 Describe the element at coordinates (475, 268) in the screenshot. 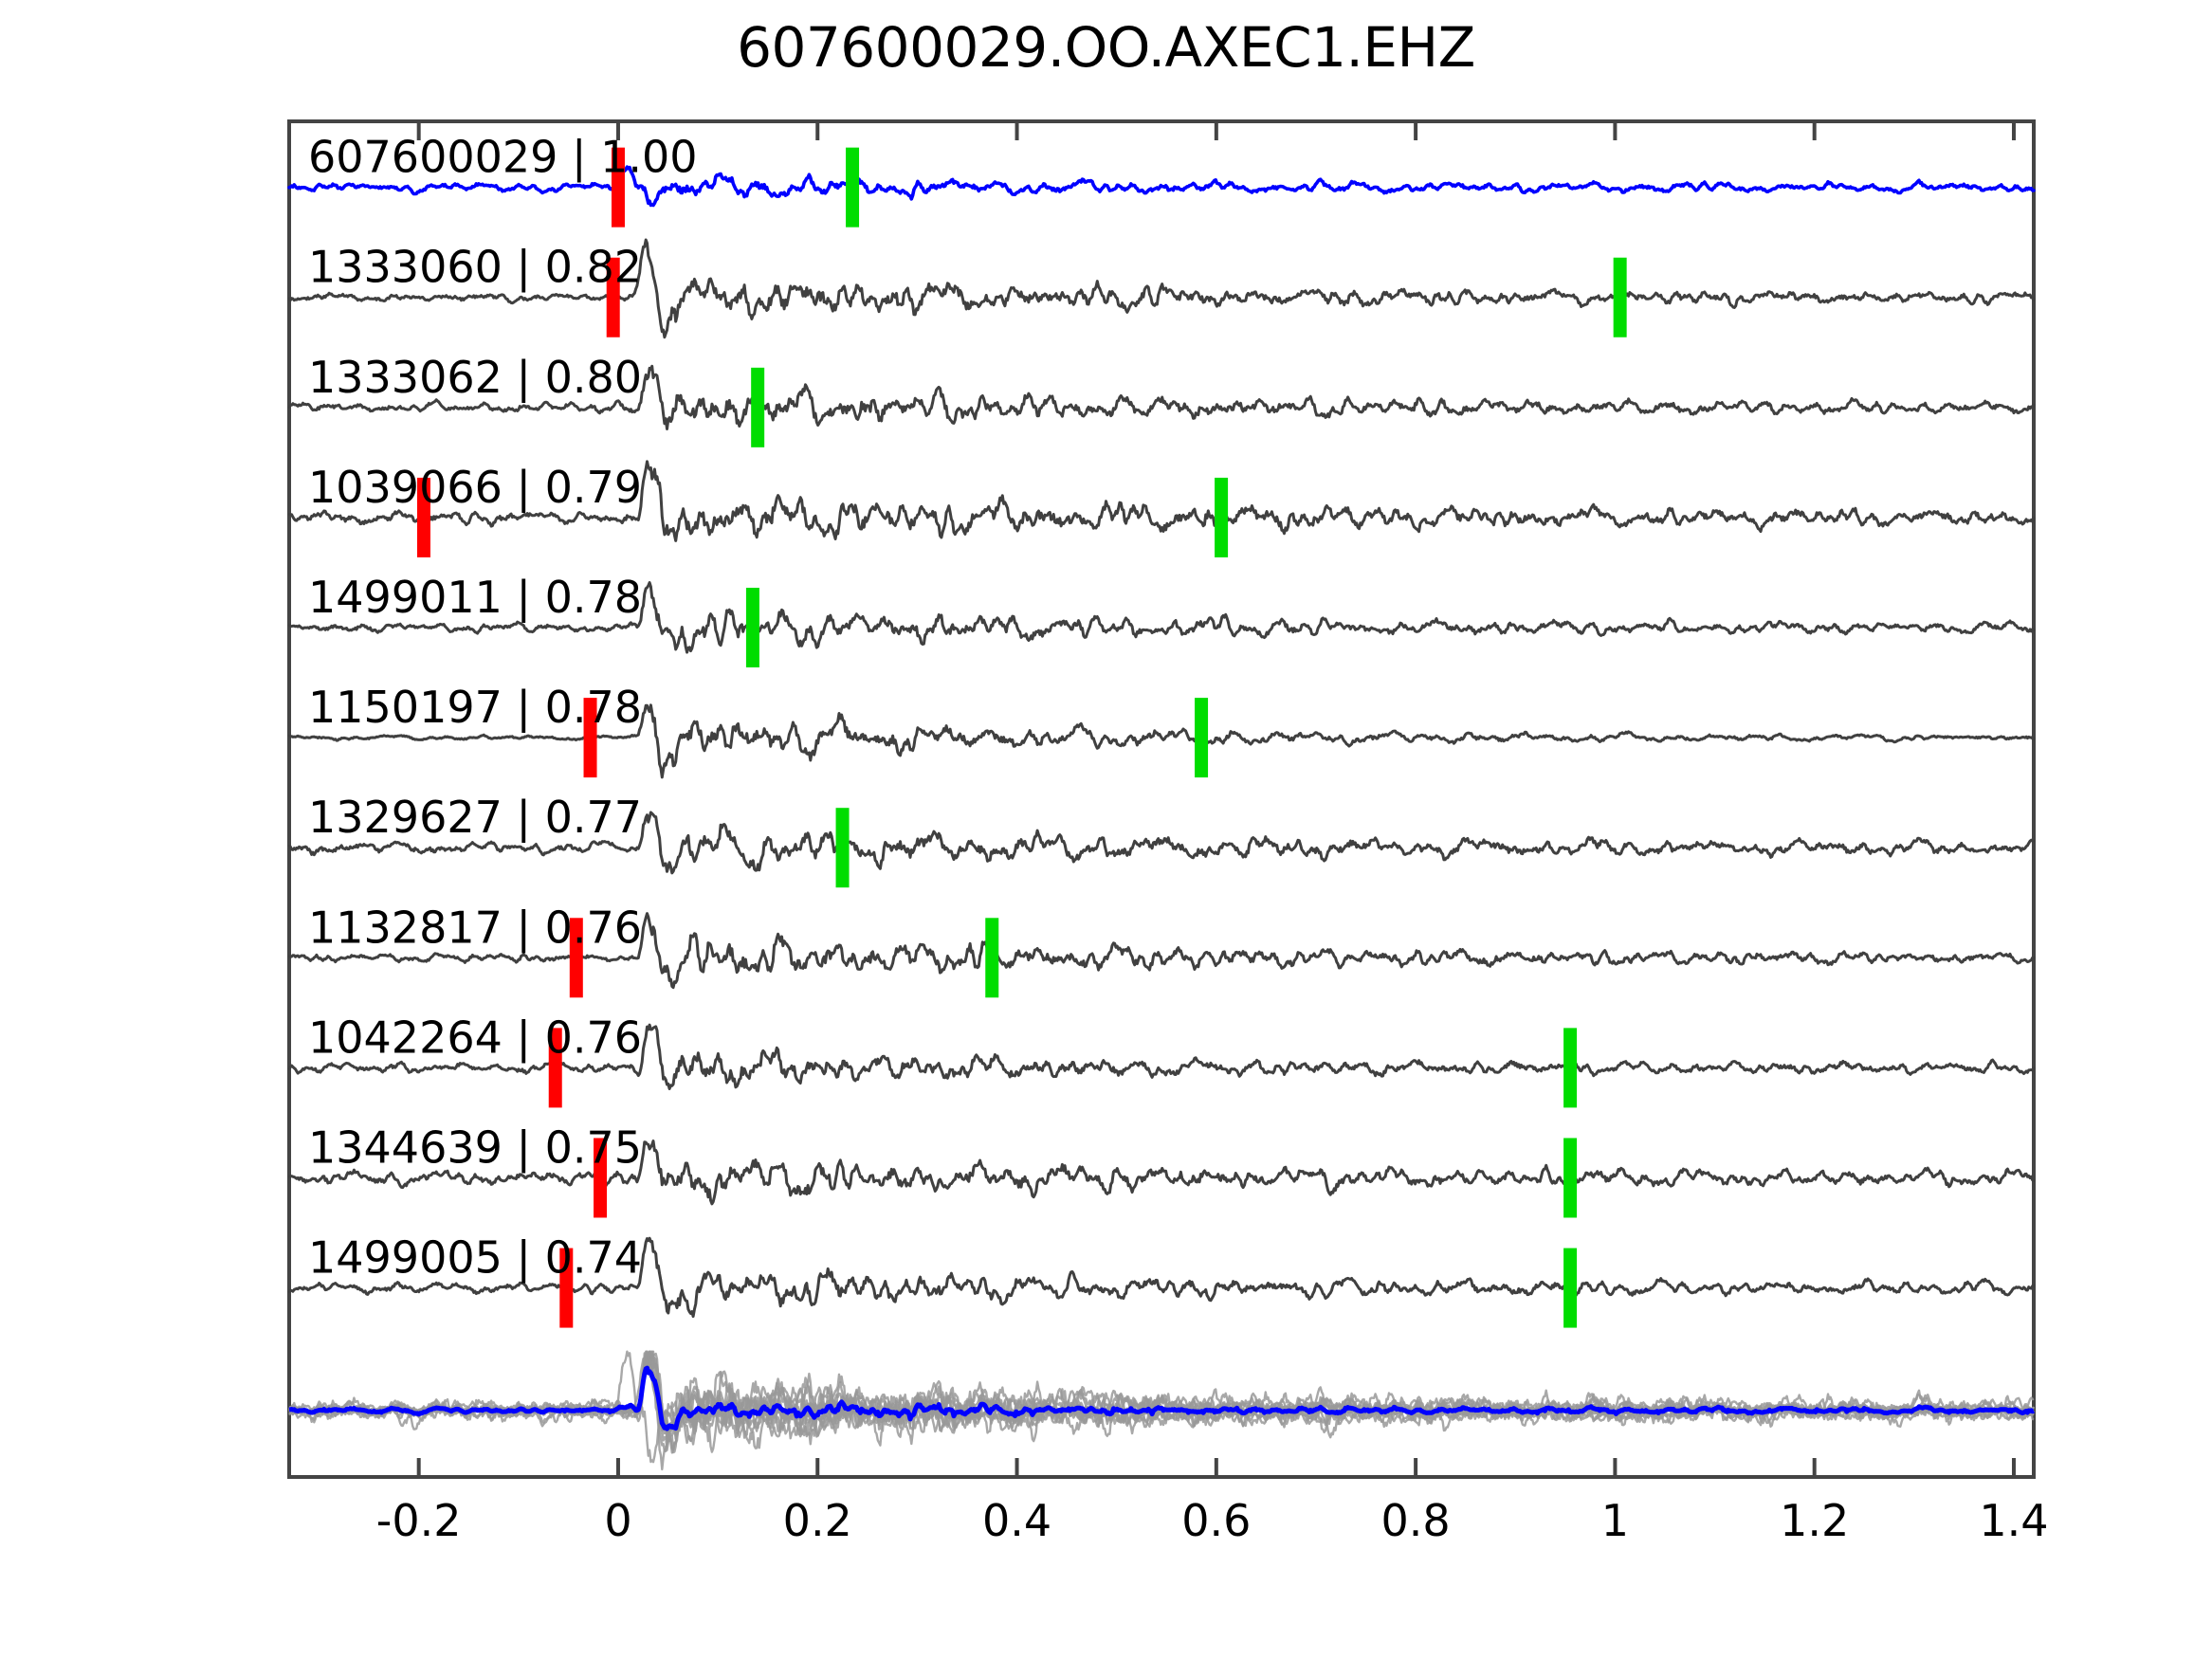

I see `trace-label: 1333060 | 0.82` at that location.